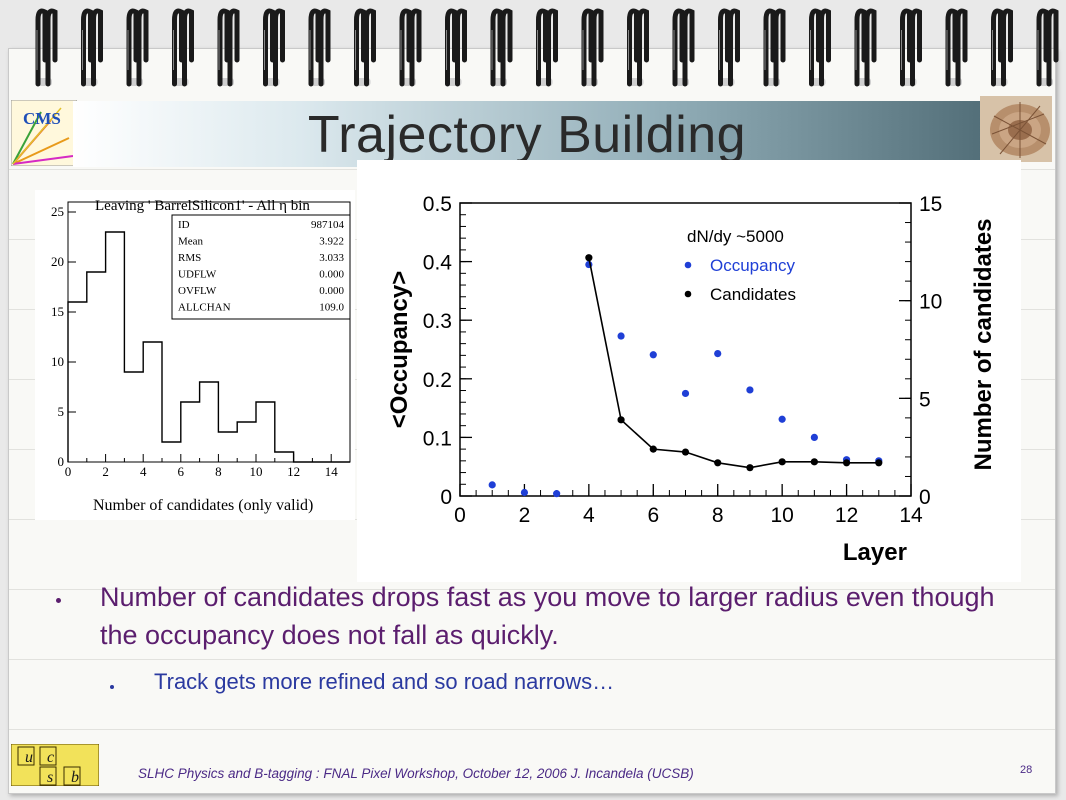 The width and height of the screenshot is (1066, 800). Describe the element at coordinates (112, 687) in the screenshot. I see `sub-bullet-marker` at that location.